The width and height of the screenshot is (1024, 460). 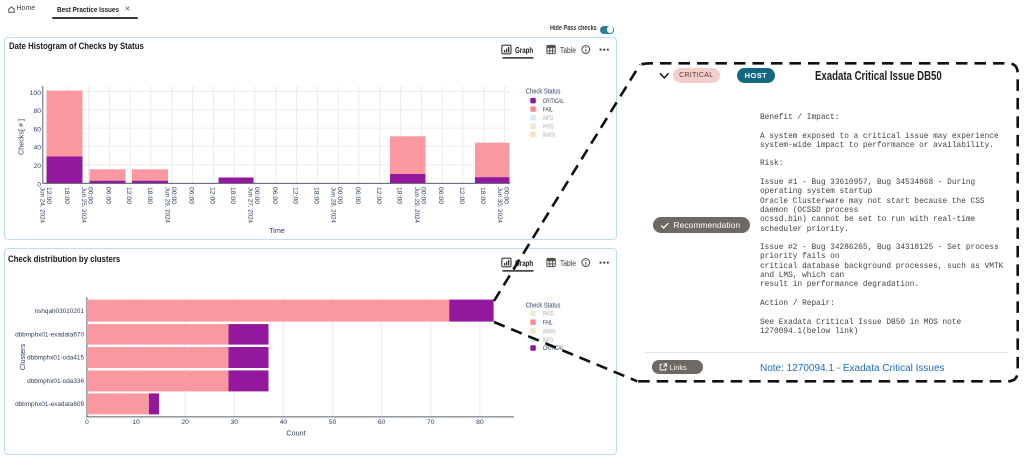 I want to click on svg-text: Jun 25, 2024, so click(x=83, y=205).